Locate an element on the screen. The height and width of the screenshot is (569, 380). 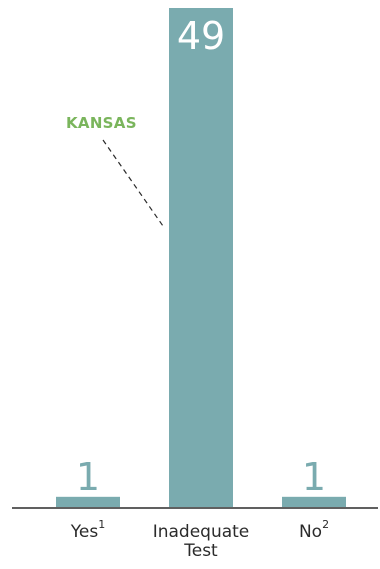
category-label-0: Yes1 is located at coordinates (88, 530).